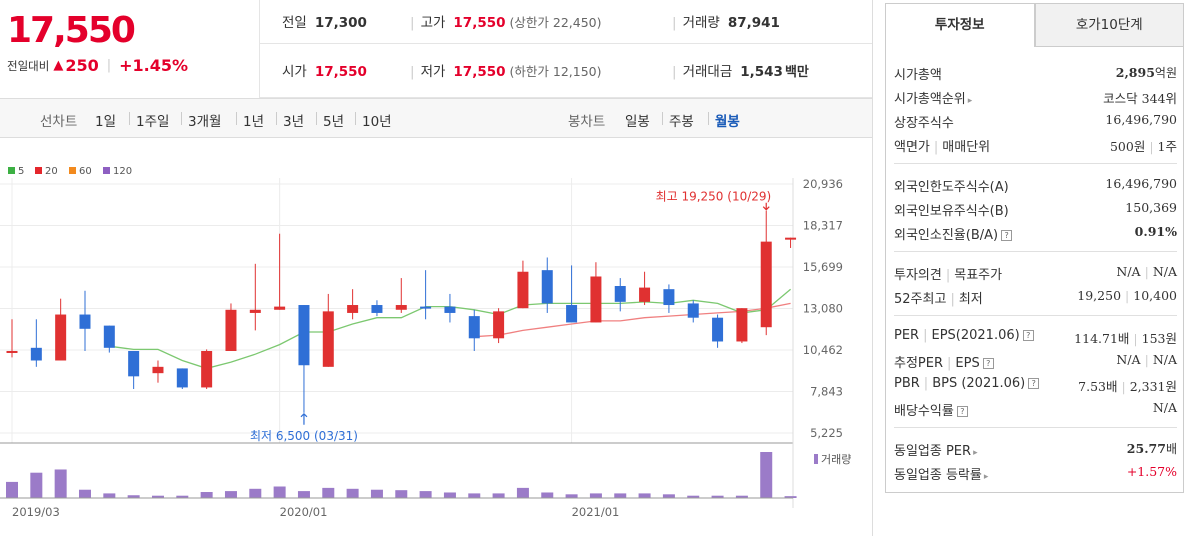  I want to click on period-1: 1주일, so click(153, 122).